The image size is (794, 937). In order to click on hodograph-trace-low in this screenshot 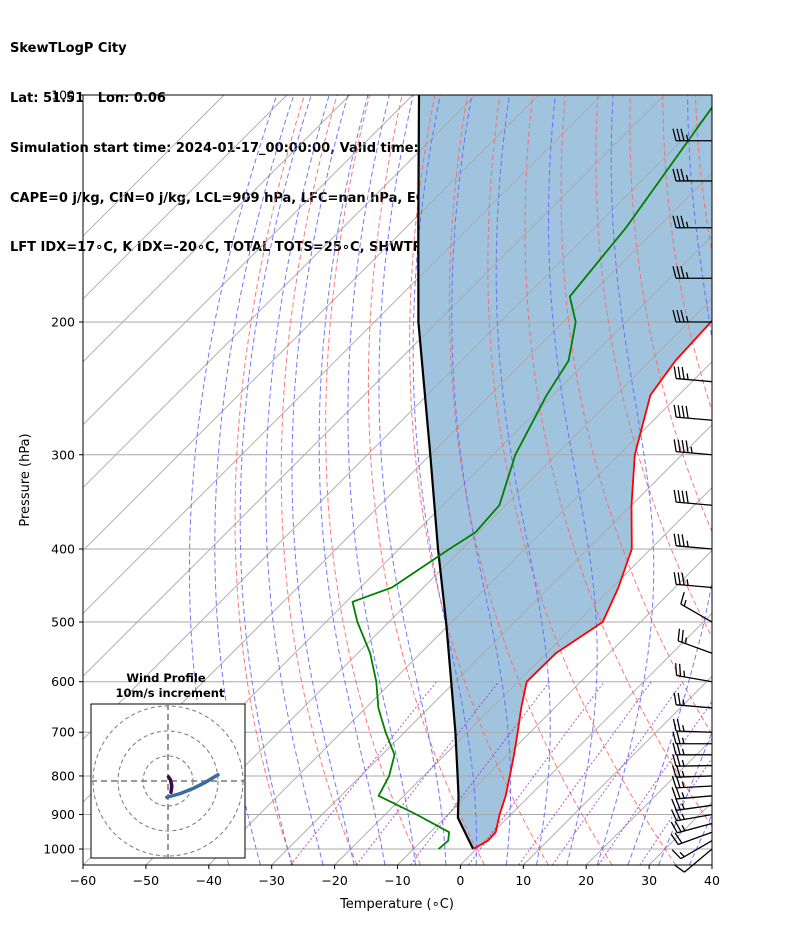, I will do `click(170, 785)`.